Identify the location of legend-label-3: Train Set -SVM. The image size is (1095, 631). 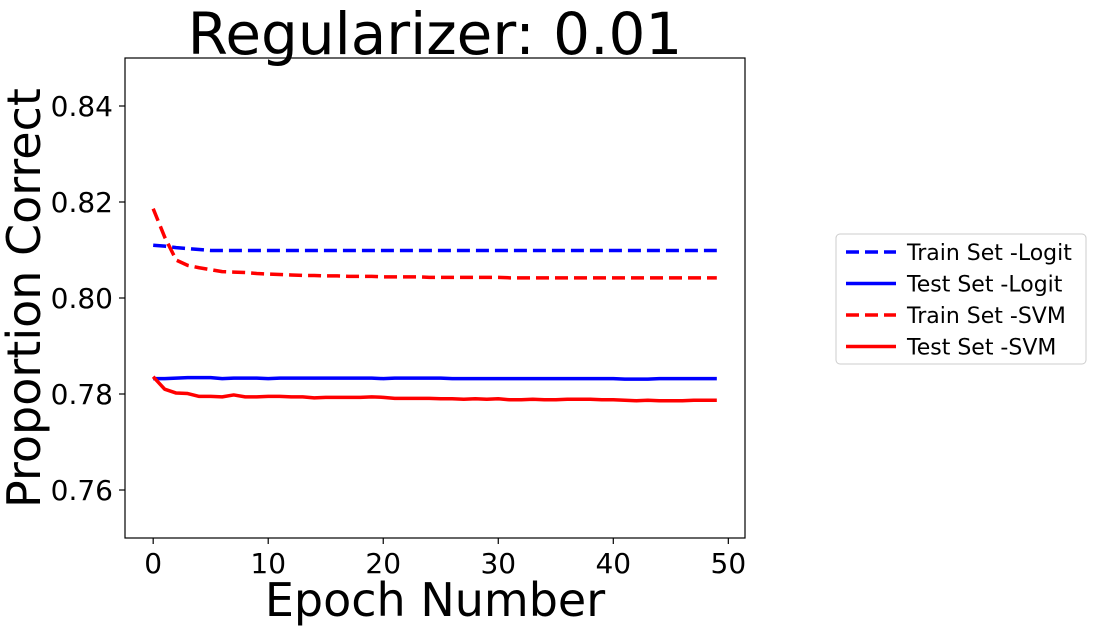
(986, 316).